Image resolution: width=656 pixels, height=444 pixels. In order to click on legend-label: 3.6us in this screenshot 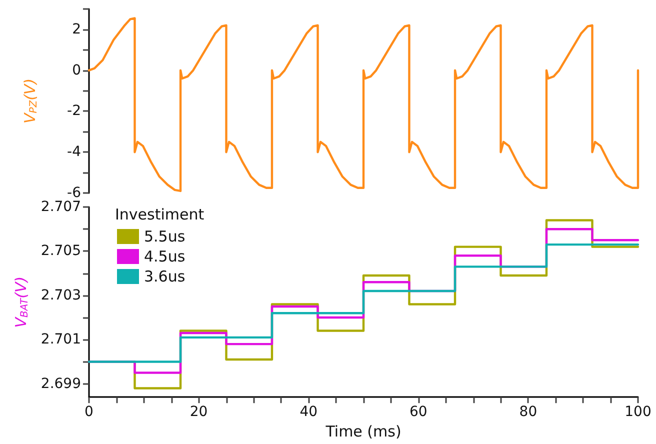, I will do `click(165, 277)`.